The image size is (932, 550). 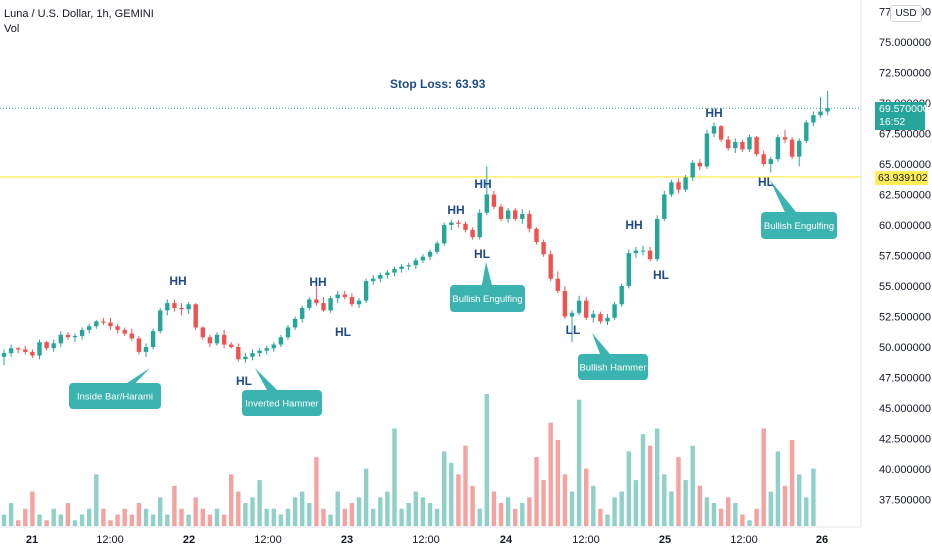 I want to click on pattern-callout: Inverted Hammer, so click(x=282, y=392).